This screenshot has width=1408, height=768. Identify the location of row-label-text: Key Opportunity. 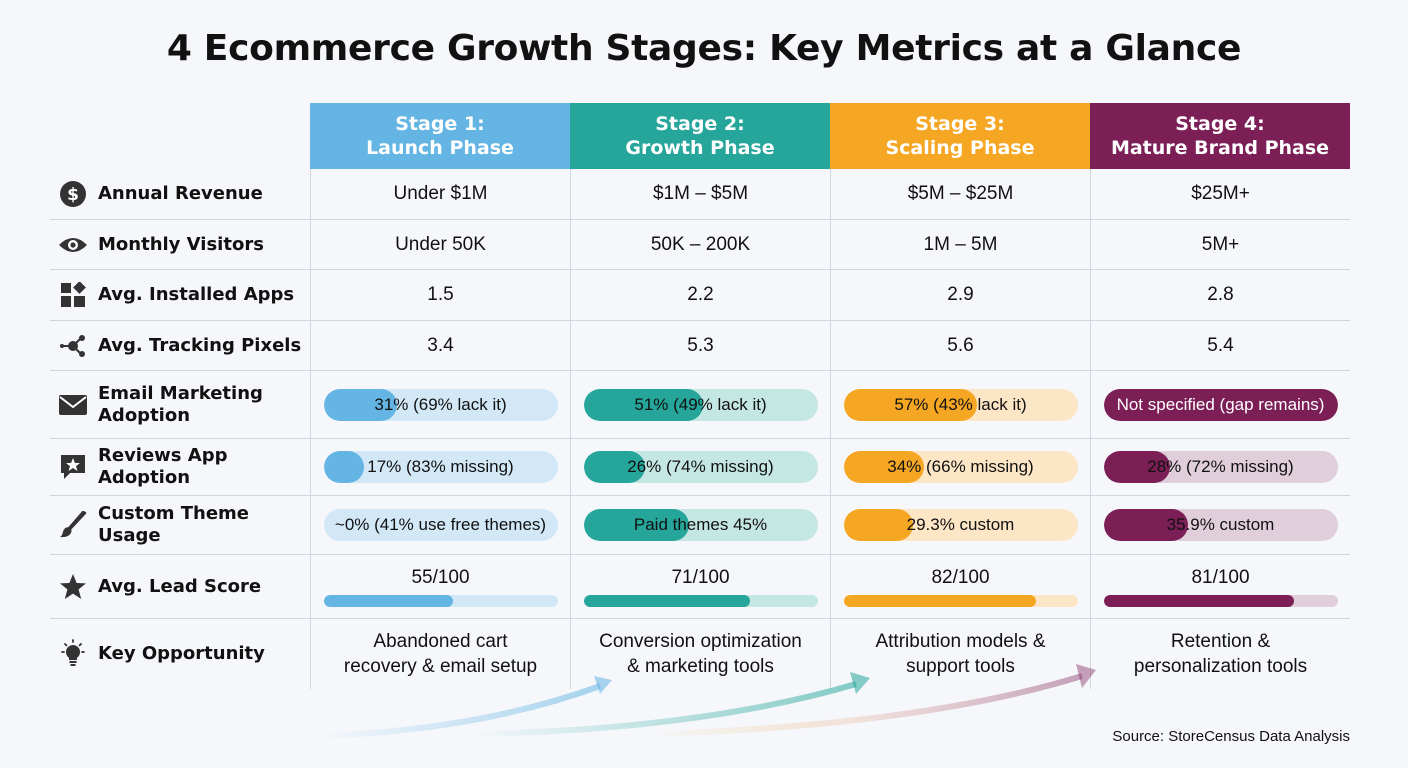
(181, 653).